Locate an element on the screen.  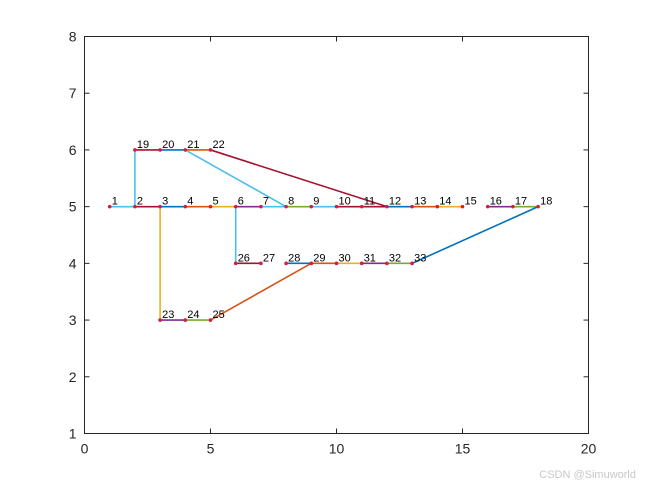
node-label: 14 is located at coordinates (445, 202).